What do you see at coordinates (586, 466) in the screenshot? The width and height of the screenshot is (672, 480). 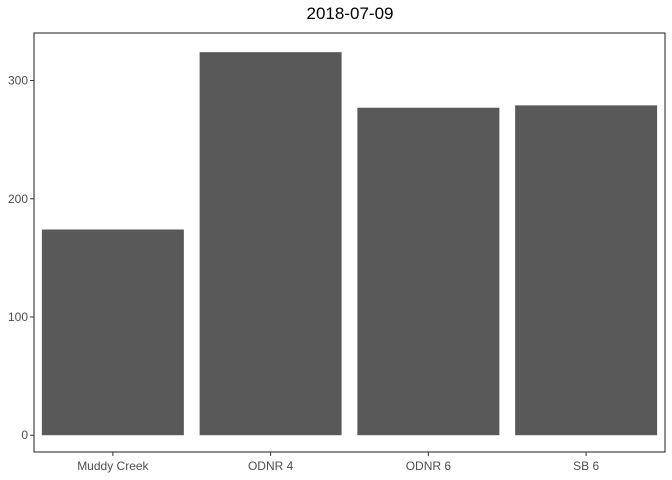 I see `x-tick-label: SB 6` at bounding box center [586, 466].